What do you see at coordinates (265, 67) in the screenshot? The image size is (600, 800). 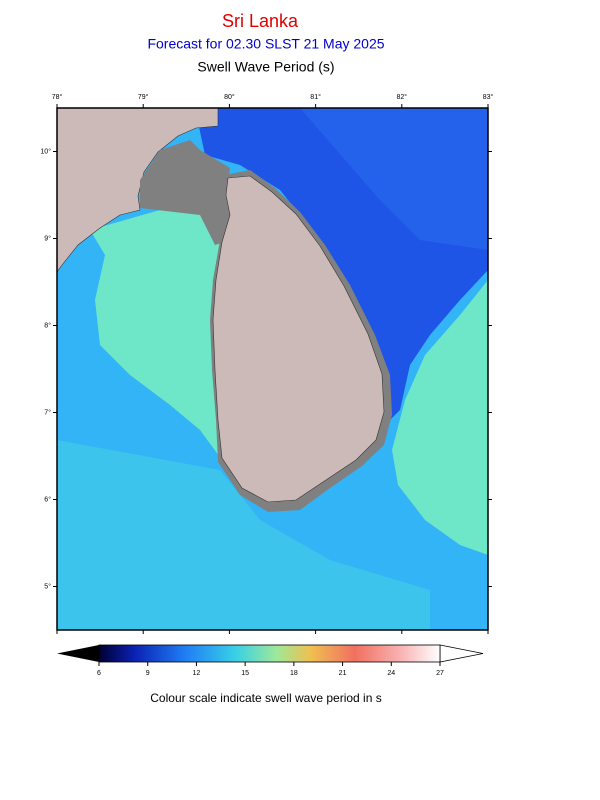 I see `variable: Swell Wave Period (s)` at bounding box center [265, 67].